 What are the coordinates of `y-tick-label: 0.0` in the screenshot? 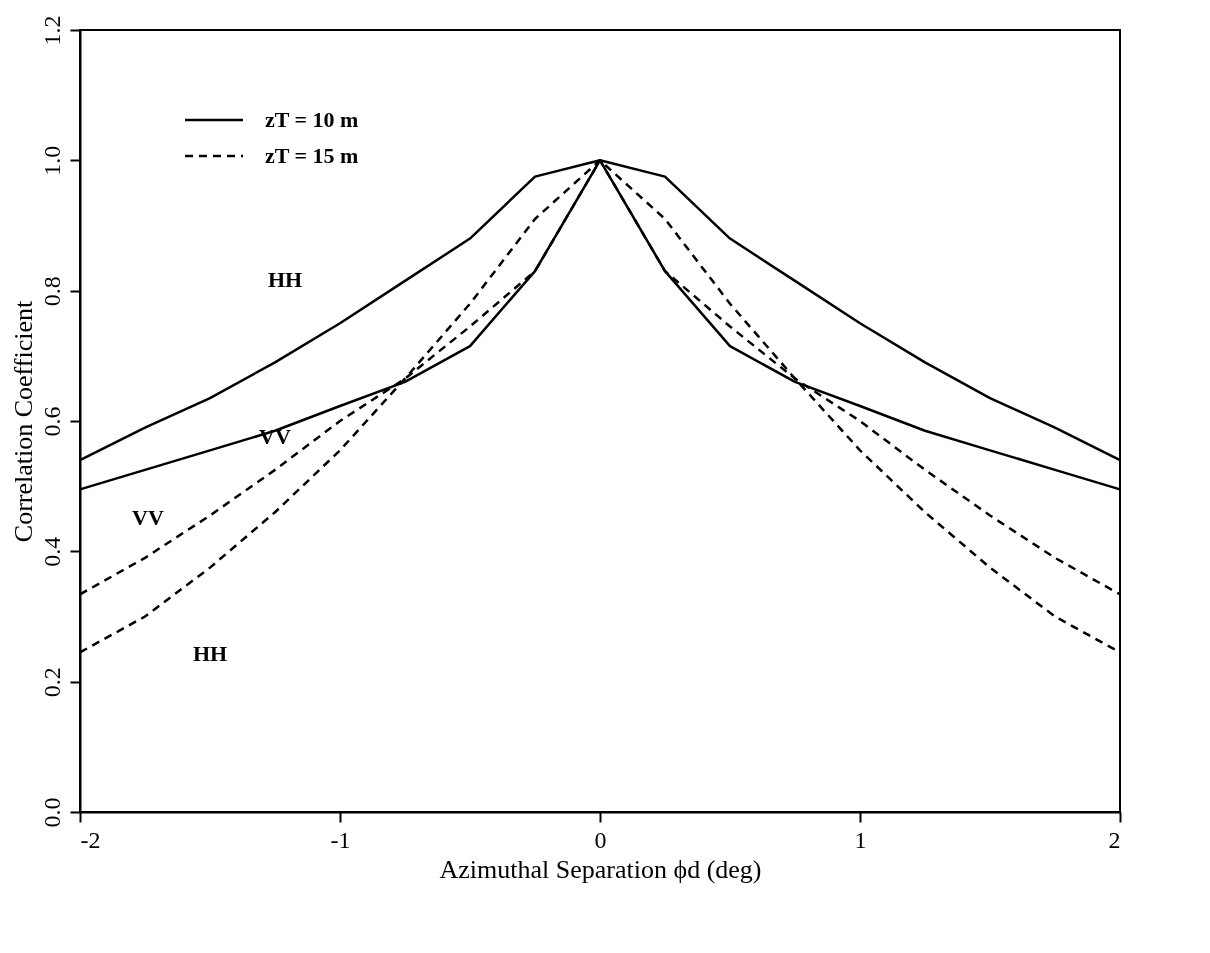 It's located at (51, 812).